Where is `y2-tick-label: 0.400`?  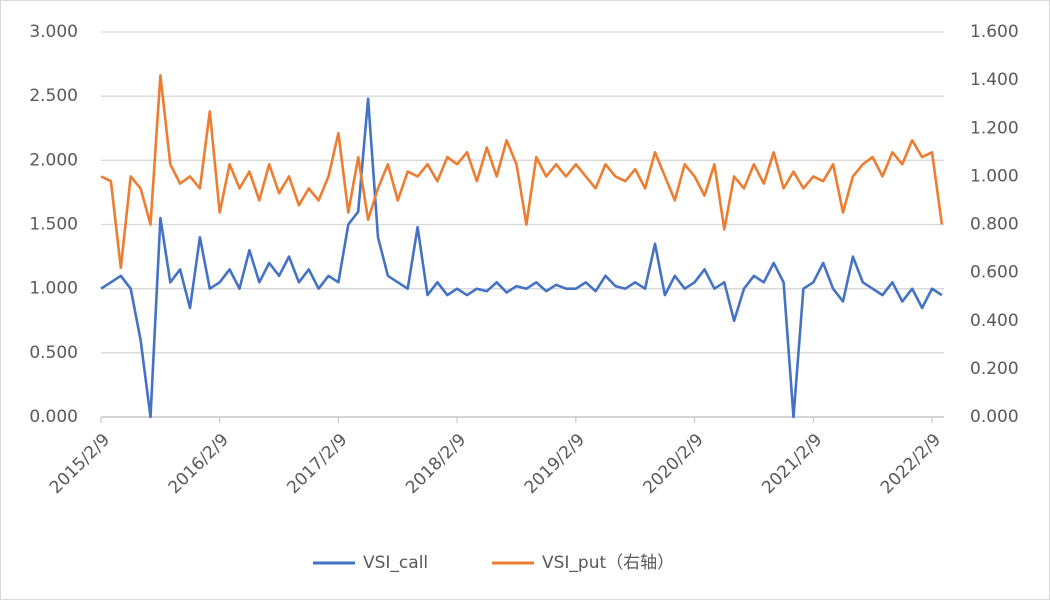 y2-tick-label: 0.400 is located at coordinates (994, 321).